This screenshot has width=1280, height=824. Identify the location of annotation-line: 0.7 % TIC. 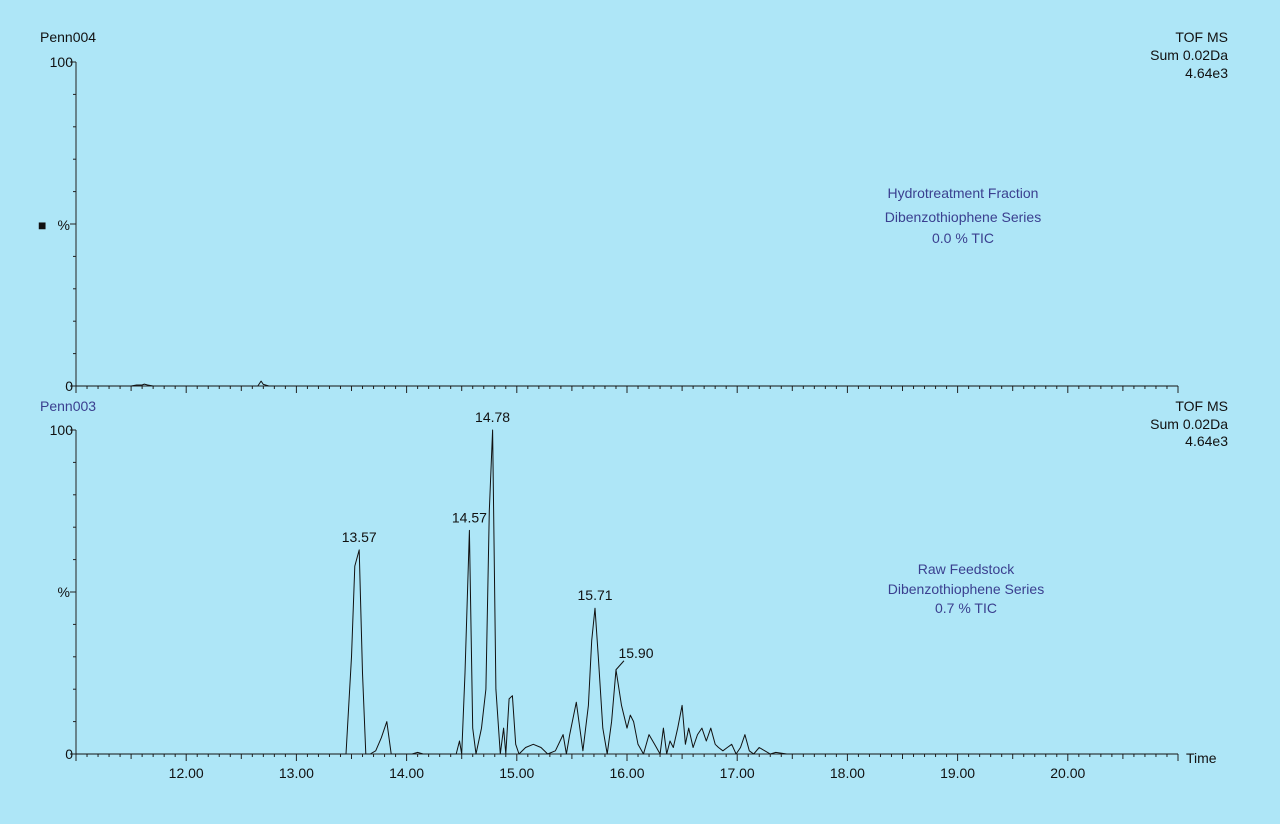
(966, 608).